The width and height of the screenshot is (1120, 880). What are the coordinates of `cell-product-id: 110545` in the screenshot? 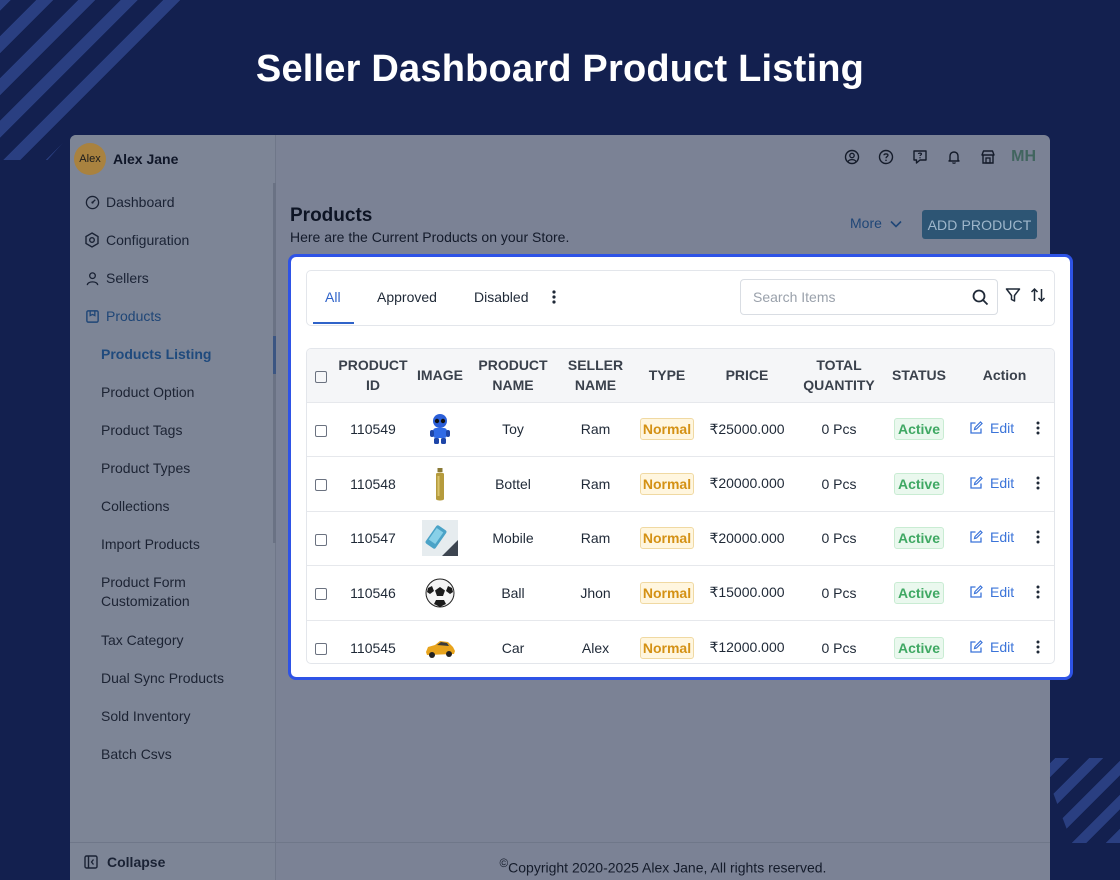 It's located at (373, 647).